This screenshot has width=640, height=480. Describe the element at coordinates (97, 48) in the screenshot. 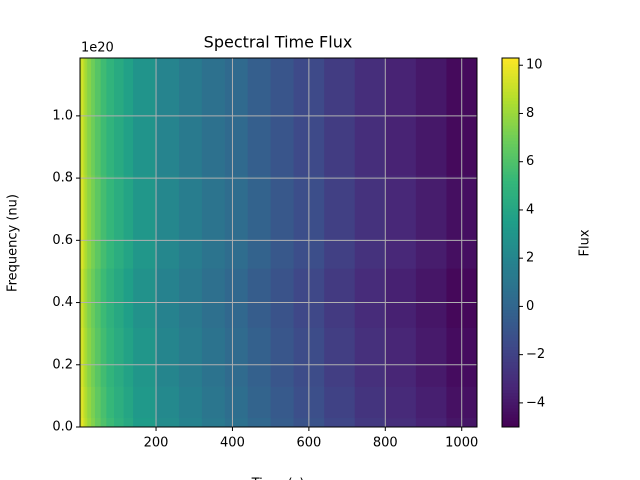

I see `y-offset-label: 1e20` at that location.